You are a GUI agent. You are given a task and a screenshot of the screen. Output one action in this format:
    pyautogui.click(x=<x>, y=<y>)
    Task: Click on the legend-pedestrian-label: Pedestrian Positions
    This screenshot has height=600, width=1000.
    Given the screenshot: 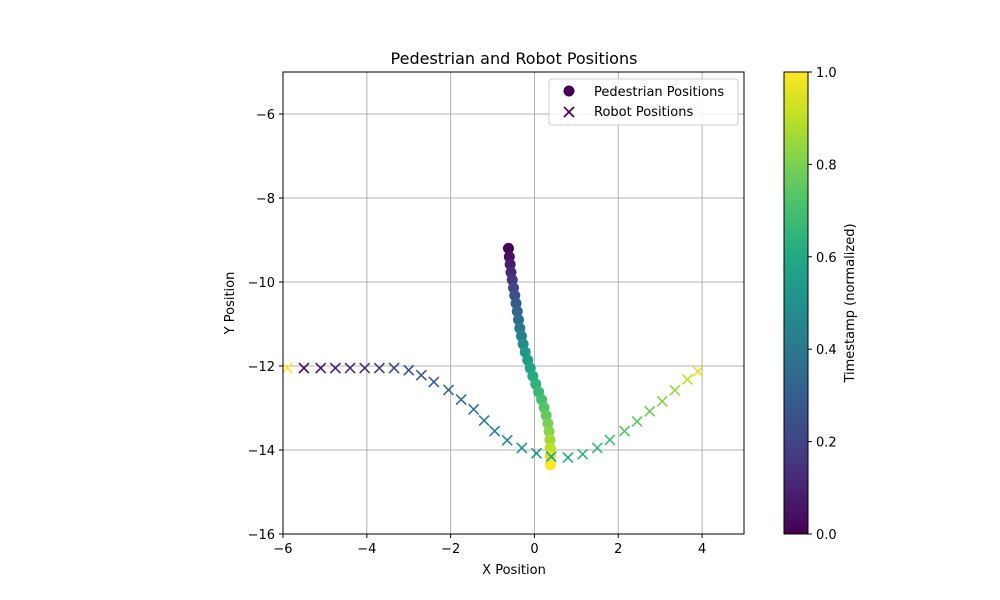 What is the action you would take?
    pyautogui.click(x=659, y=92)
    